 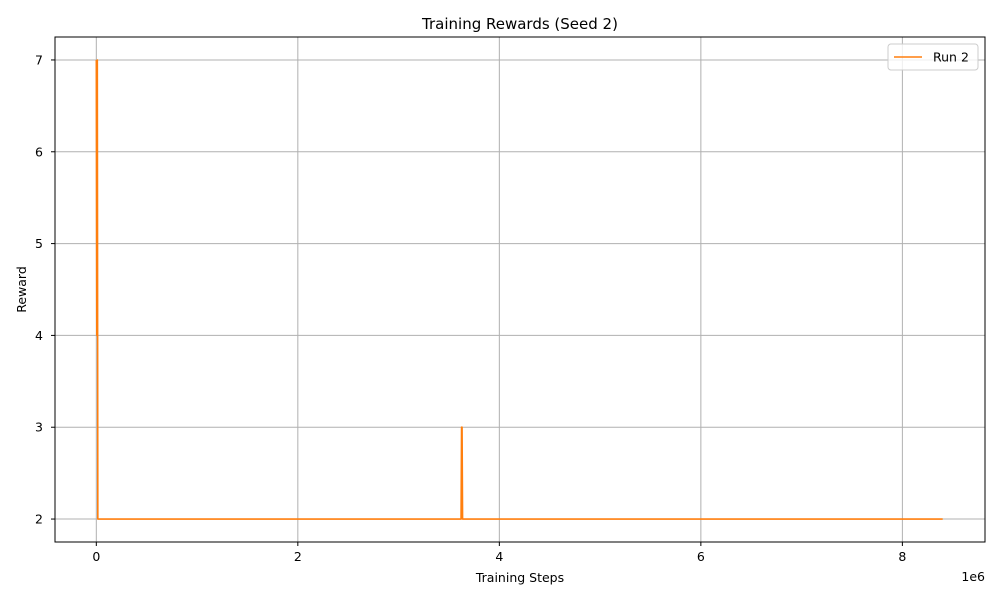 I want to click on x-tick-label: 2, so click(x=298, y=556).